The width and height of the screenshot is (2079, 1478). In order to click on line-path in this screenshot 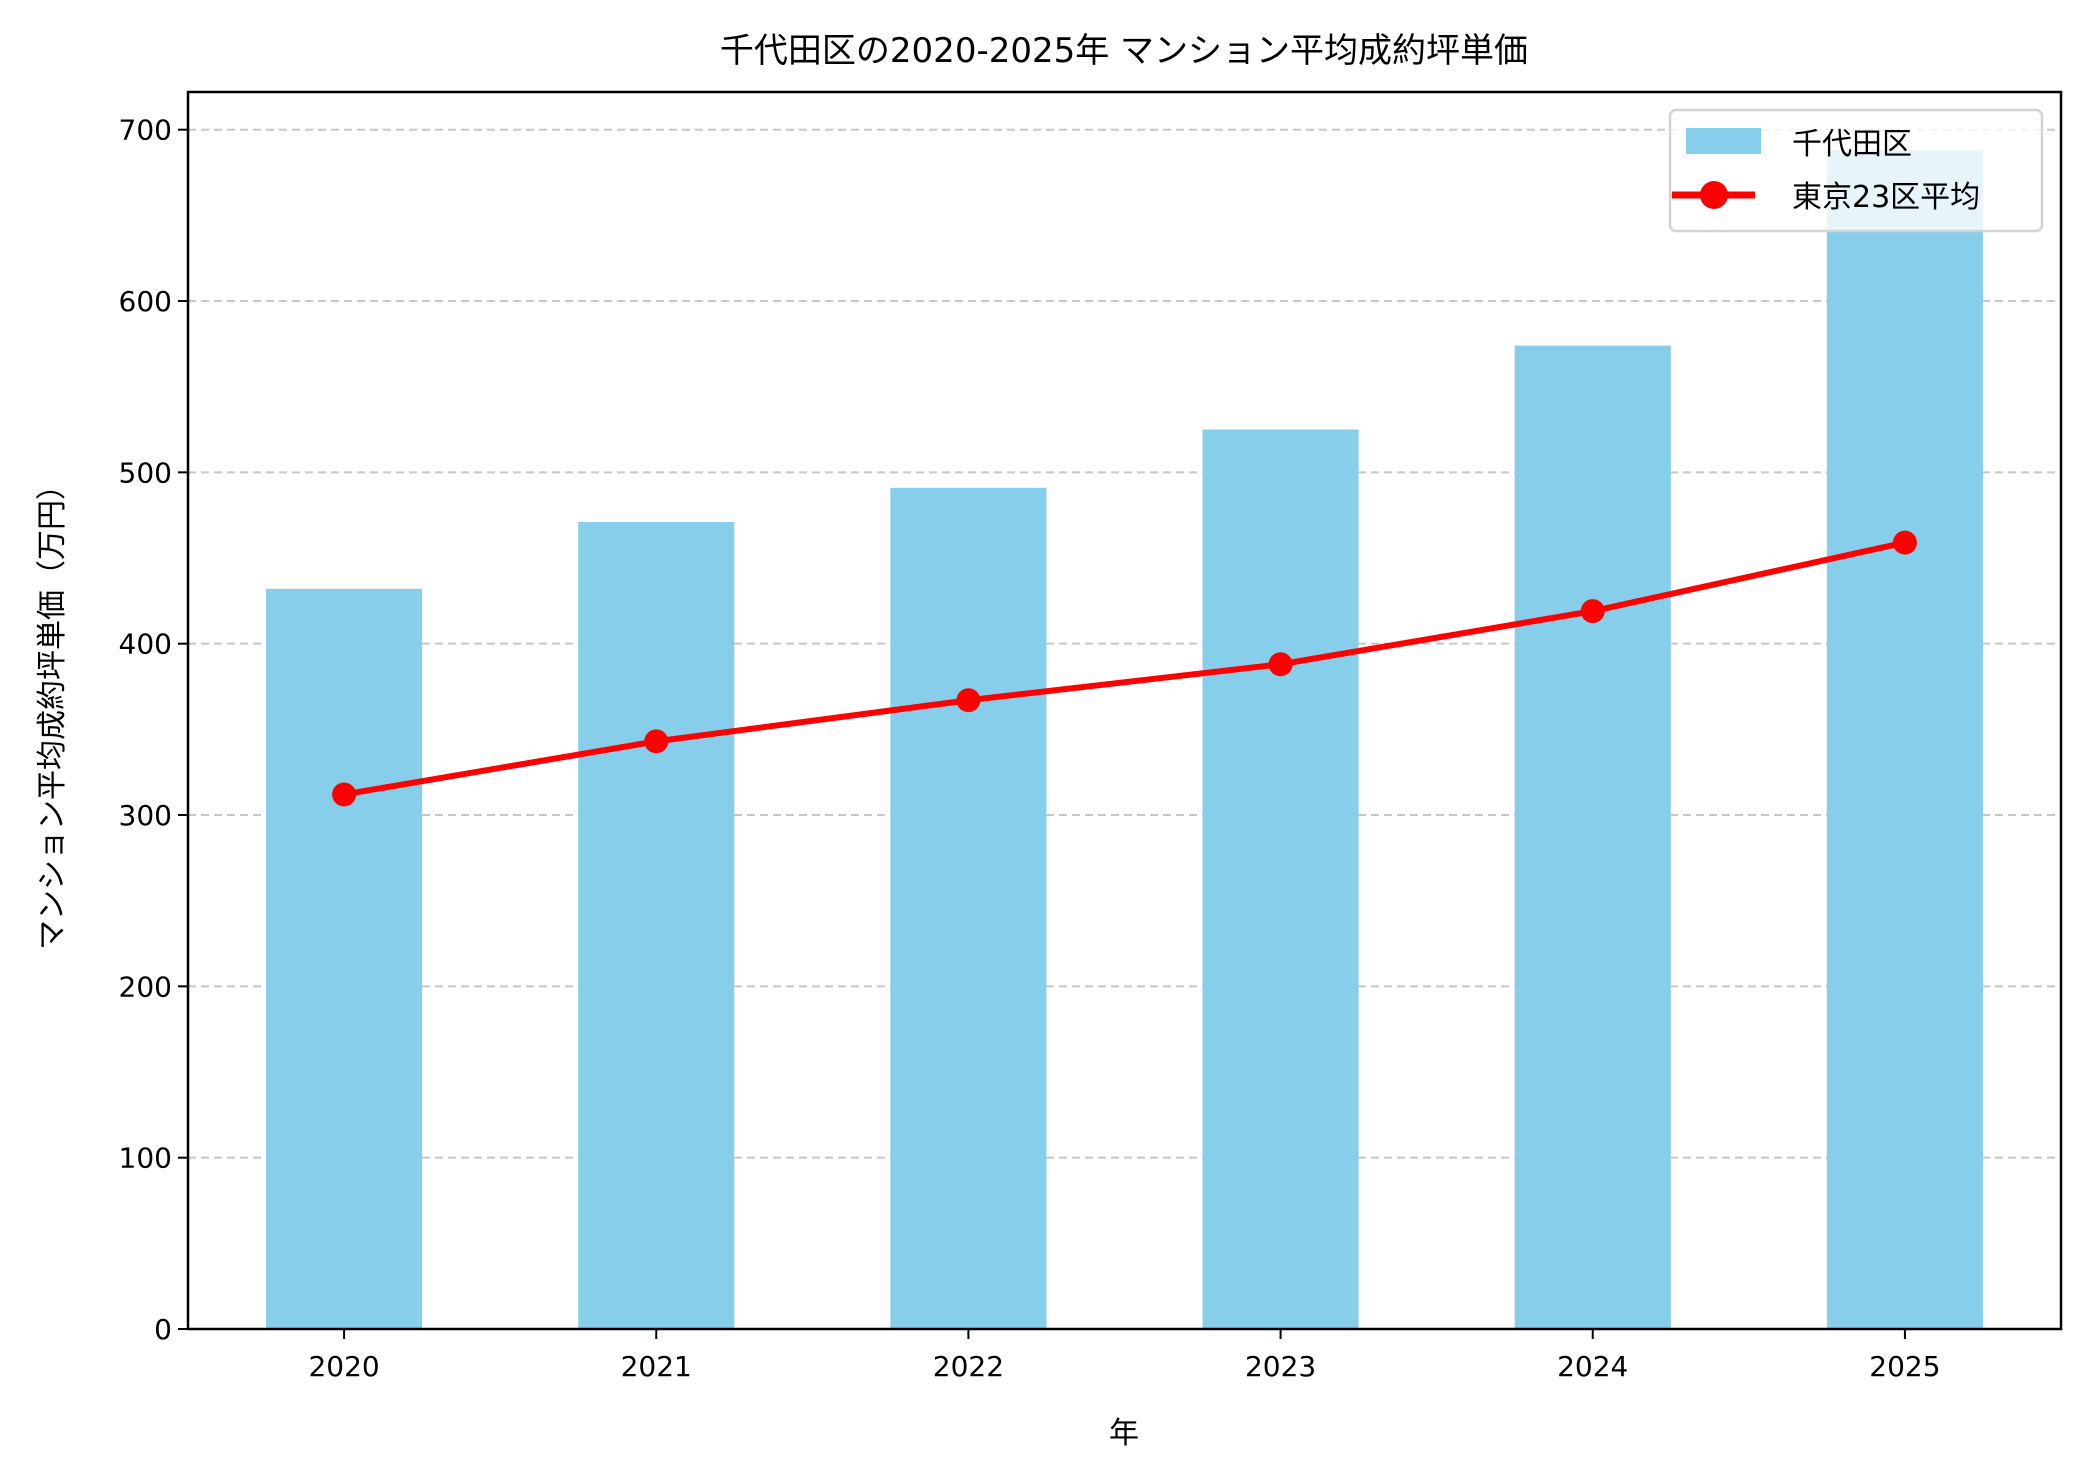, I will do `click(1124, 668)`.